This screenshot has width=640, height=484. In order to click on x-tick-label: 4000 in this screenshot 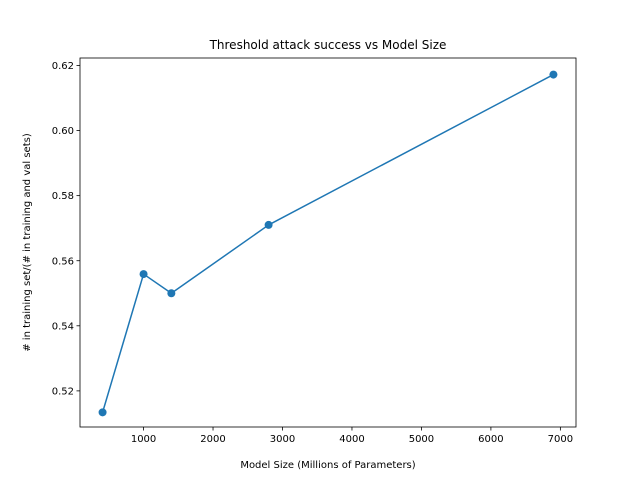, I will do `click(351, 439)`.